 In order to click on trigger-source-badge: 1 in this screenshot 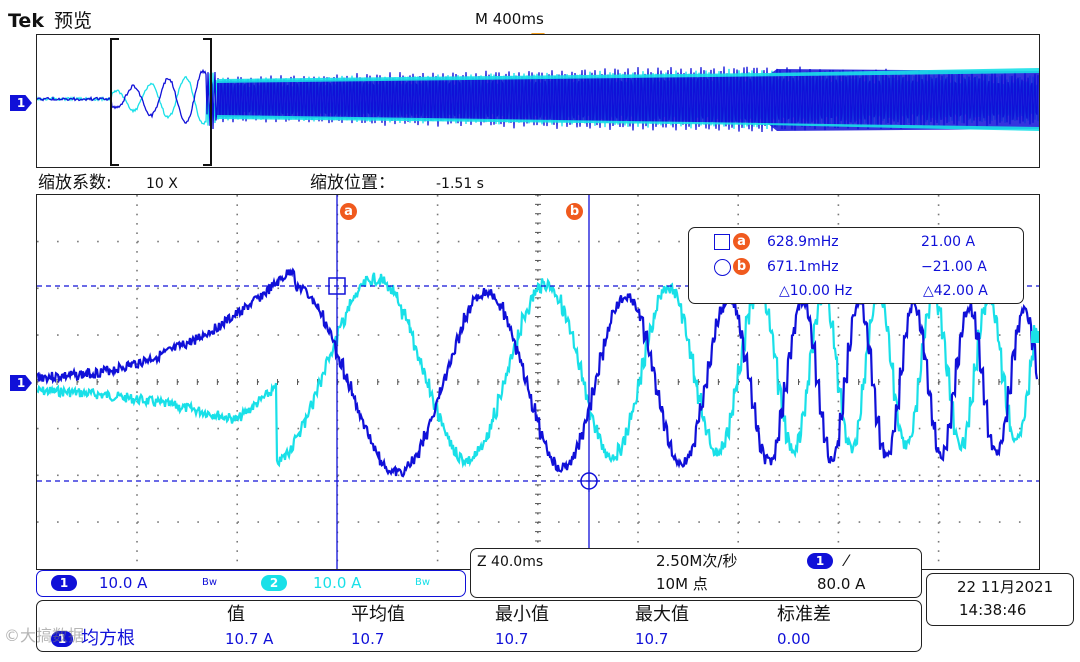, I will do `click(820, 561)`.